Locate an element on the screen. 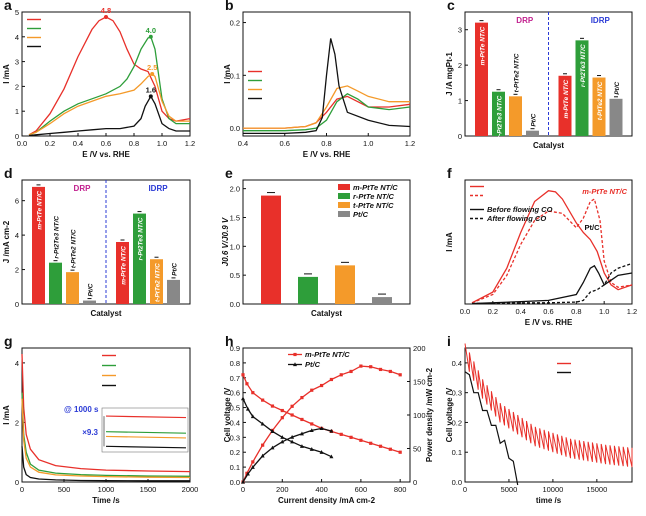  legend-marker is located at coordinates (295, 364).